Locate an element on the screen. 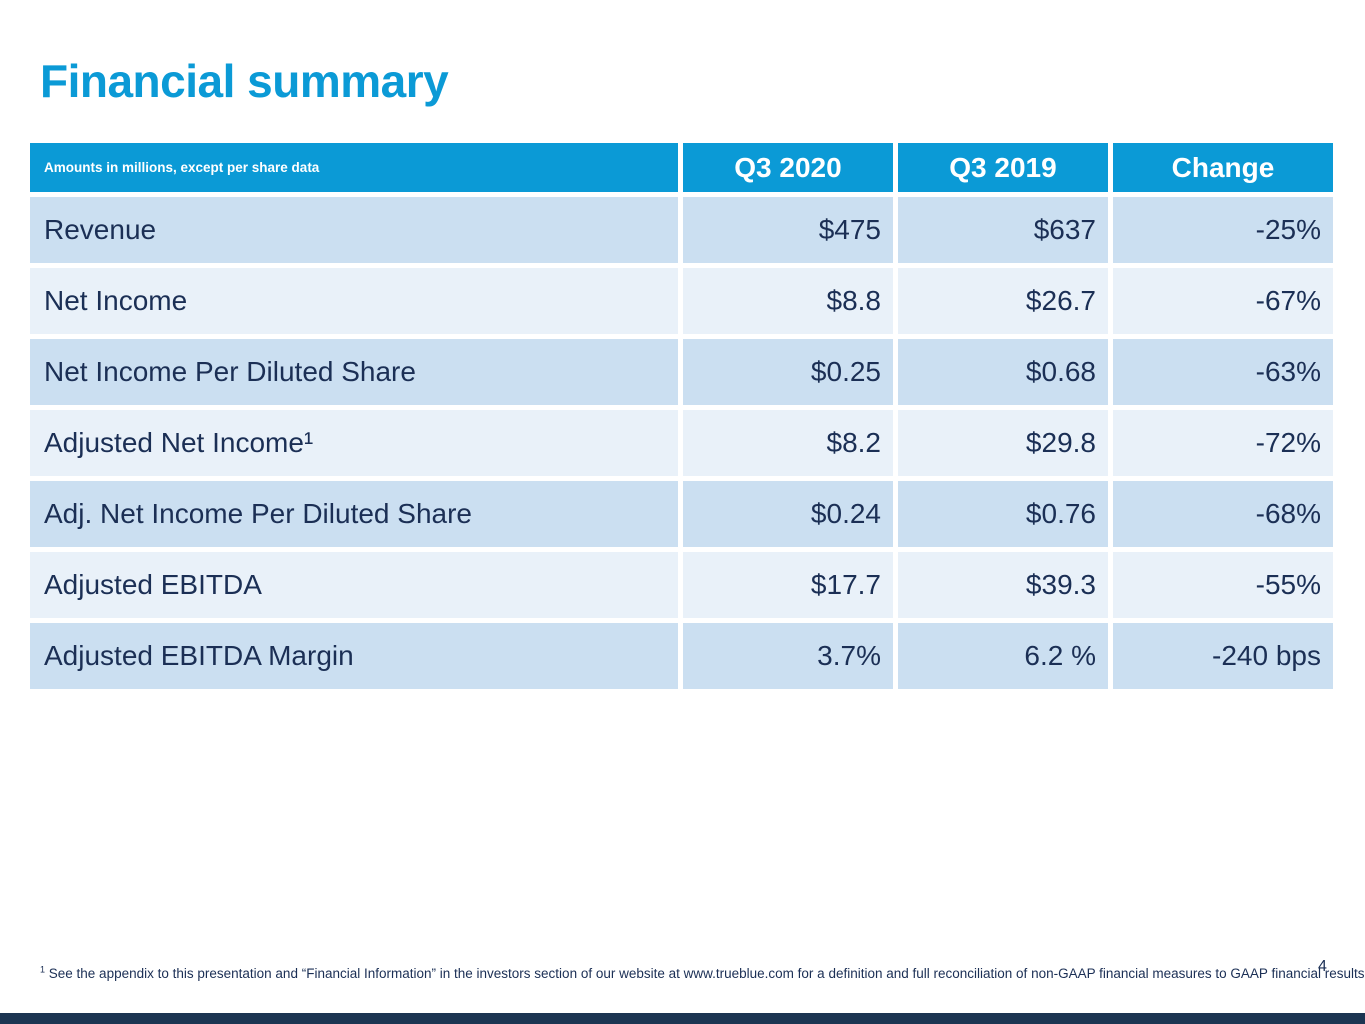  table-cell-q3-2020: $8.2 is located at coordinates (788, 443).